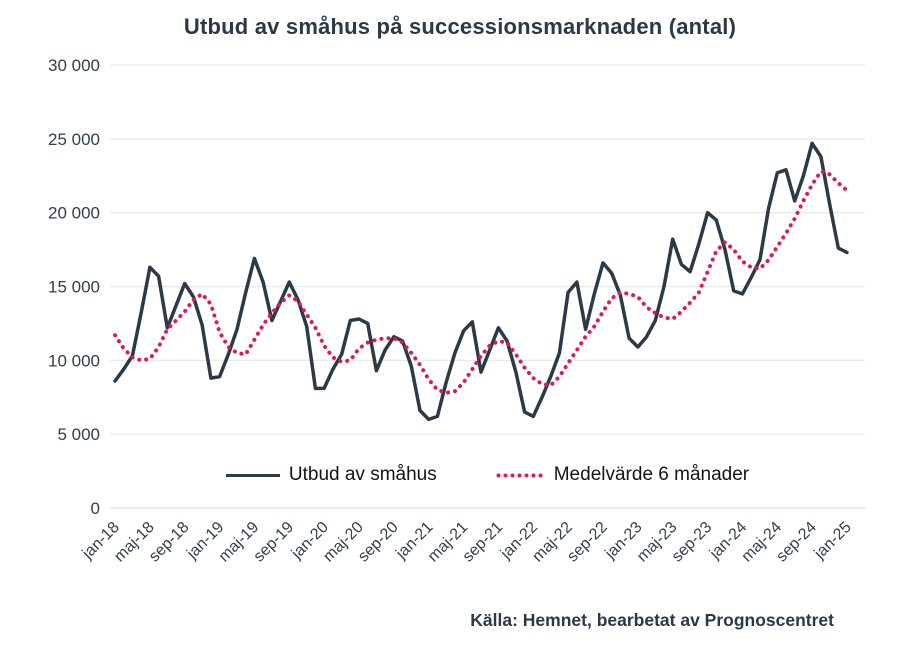 Image resolution: width=900 pixels, height=657 pixels. Describe the element at coordinates (833, 541) in the screenshot. I see `x-tick-label: jan-25` at that location.